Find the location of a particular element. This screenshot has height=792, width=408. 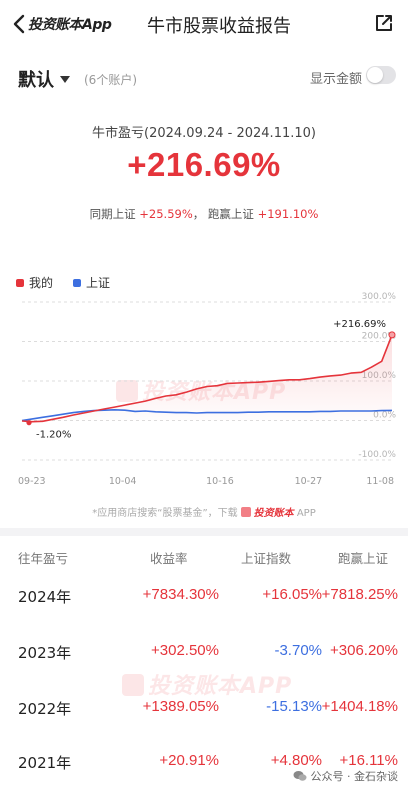

footnote-brand: 投资账本 is located at coordinates (273, 513).